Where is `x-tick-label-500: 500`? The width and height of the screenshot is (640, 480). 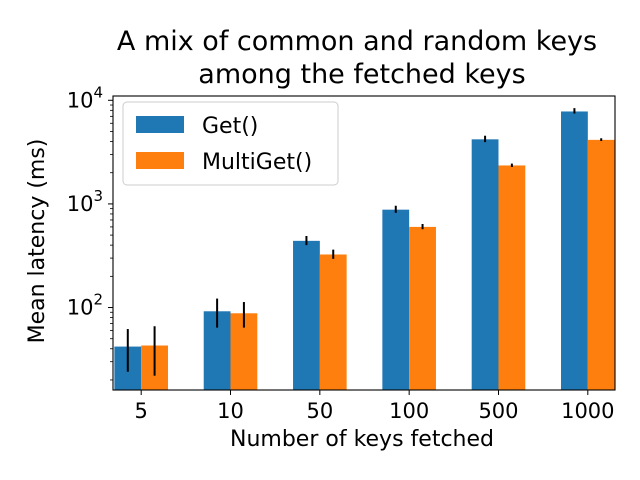 x-tick-label-500: 500 is located at coordinates (498, 411).